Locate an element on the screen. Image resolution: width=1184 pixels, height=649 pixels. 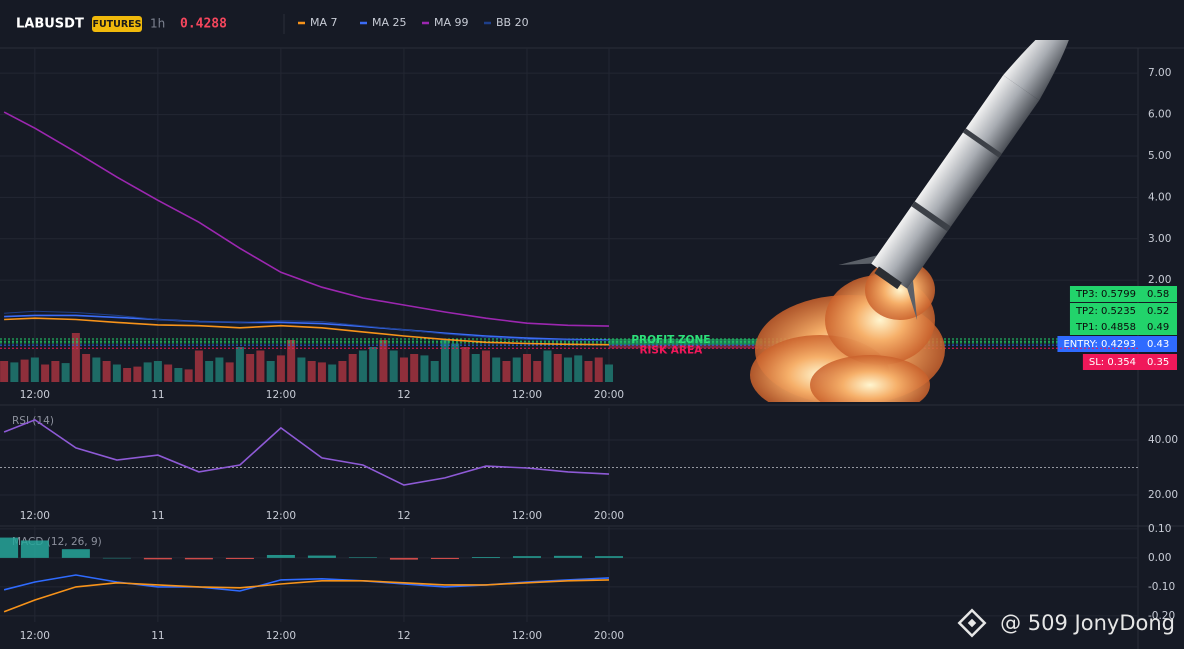
legend-label: BB 20 is located at coordinates (512, 22).